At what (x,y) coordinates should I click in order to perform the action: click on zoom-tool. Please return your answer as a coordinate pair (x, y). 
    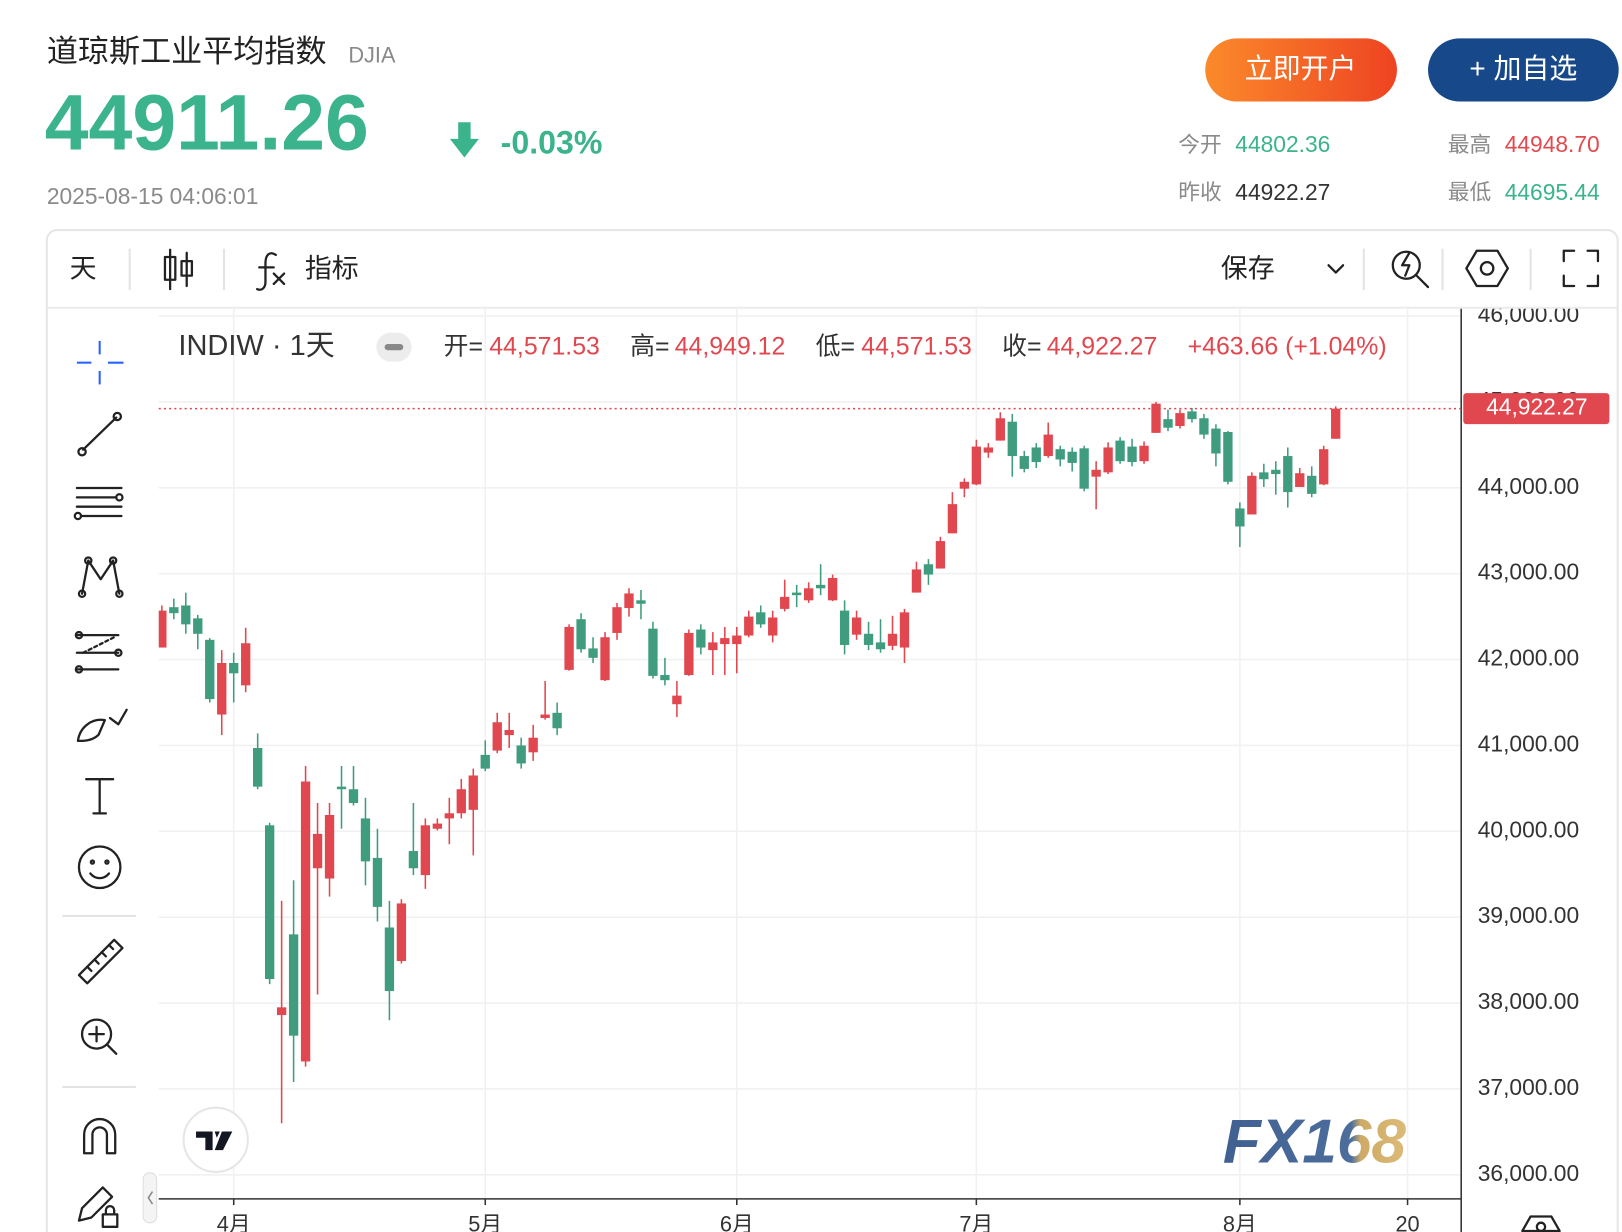
    Looking at the image, I should click on (99, 1036).